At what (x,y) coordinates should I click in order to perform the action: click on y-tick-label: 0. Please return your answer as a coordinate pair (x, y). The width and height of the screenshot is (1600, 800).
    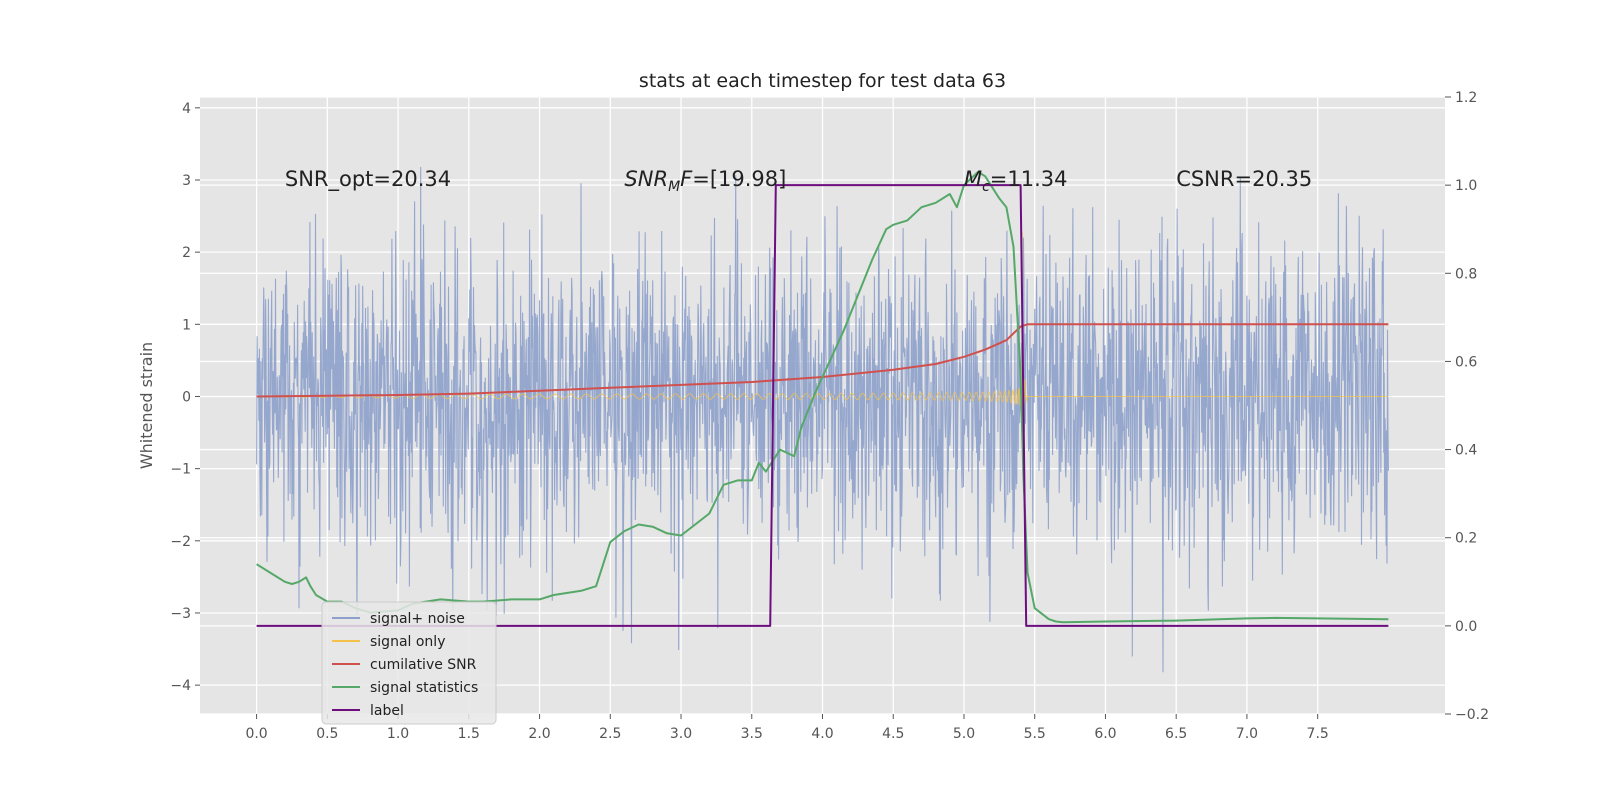
    Looking at the image, I should click on (186, 397).